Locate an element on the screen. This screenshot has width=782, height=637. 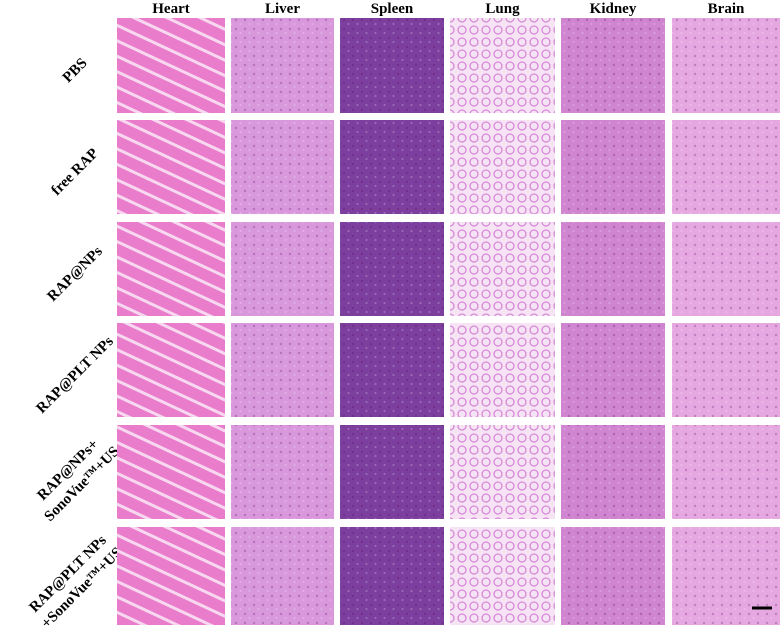
column-header: Kidney is located at coordinates (613, 9).